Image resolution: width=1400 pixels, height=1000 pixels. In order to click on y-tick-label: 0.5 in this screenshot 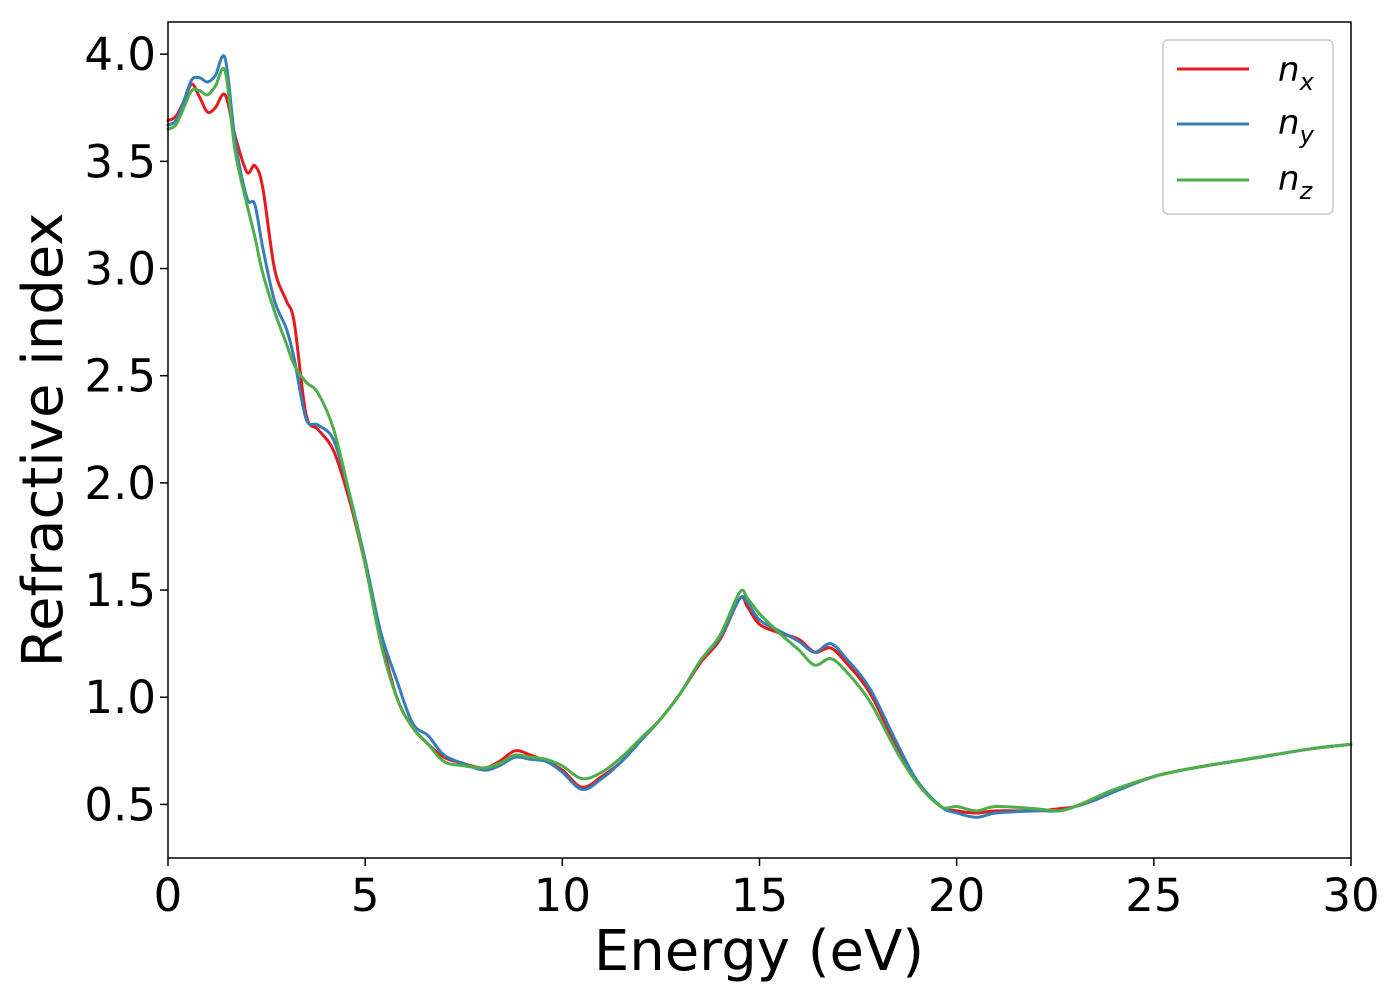, I will do `click(120, 804)`.